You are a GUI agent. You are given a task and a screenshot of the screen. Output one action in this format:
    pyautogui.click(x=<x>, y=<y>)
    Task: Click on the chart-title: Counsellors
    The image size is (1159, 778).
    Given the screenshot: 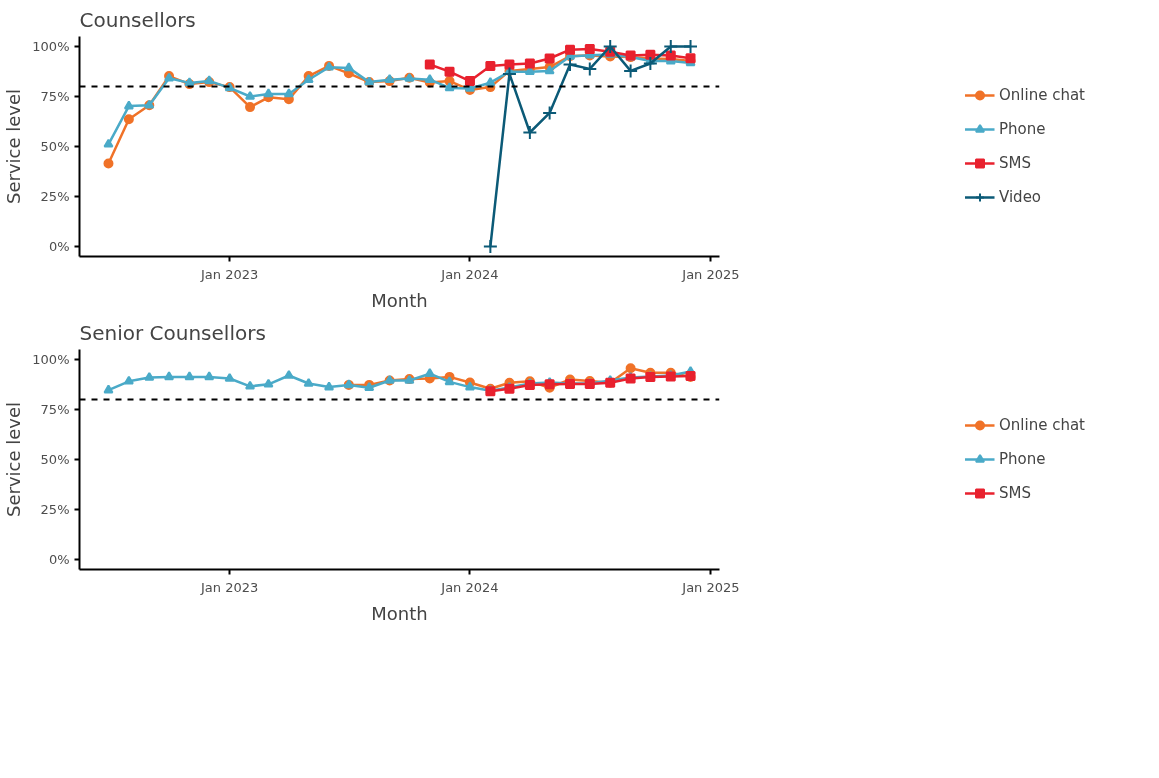 What is the action you would take?
    pyautogui.click(x=137, y=19)
    